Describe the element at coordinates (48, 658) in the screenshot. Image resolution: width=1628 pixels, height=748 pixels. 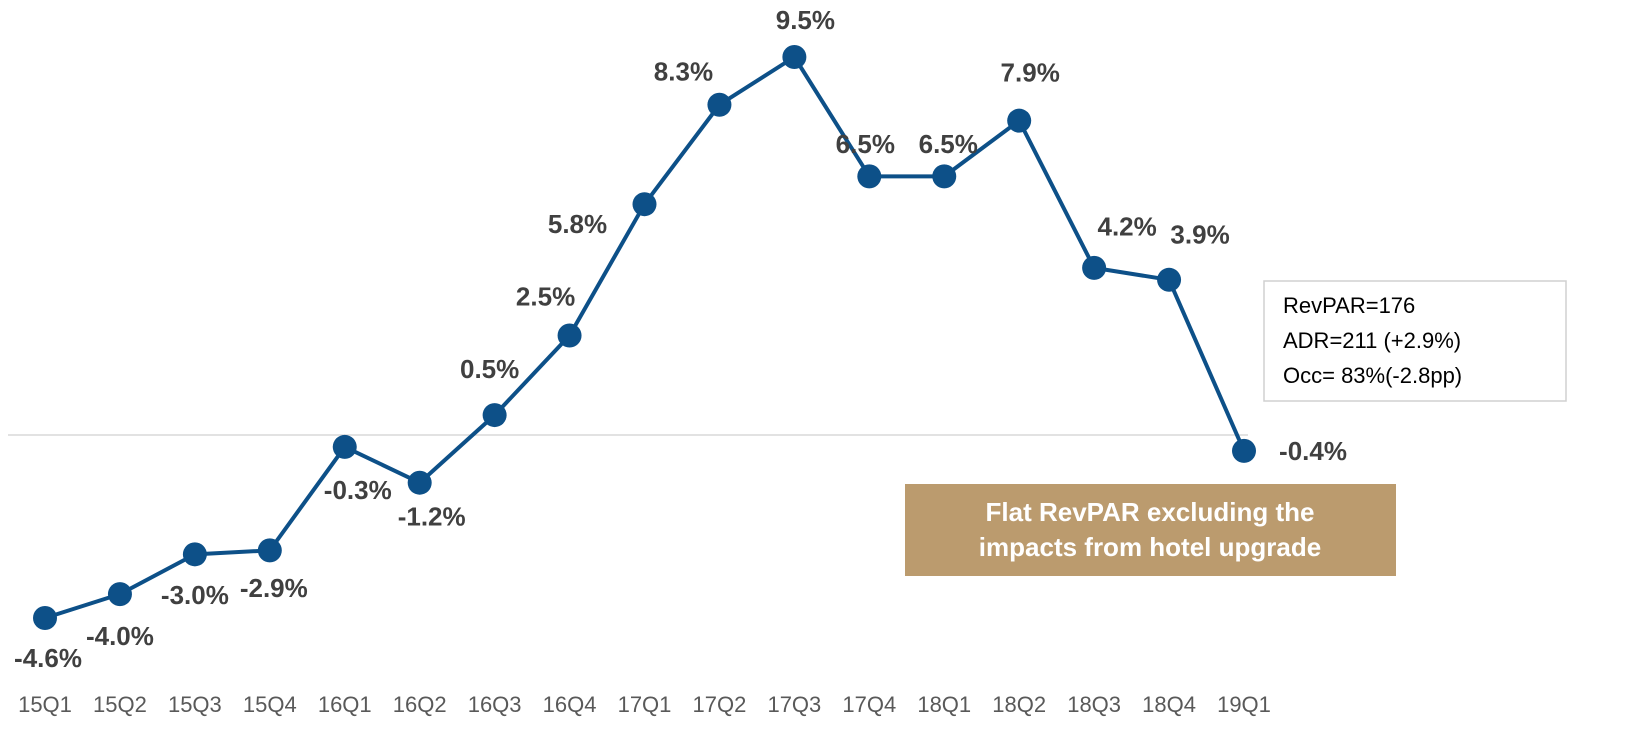
I see `value-label: -4.6%` at that location.